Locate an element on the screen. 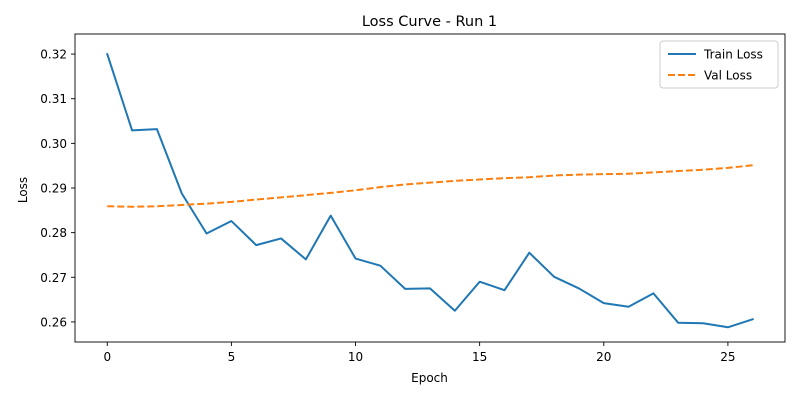 The image size is (800, 400). x-tick-label: 0 is located at coordinates (107, 357).